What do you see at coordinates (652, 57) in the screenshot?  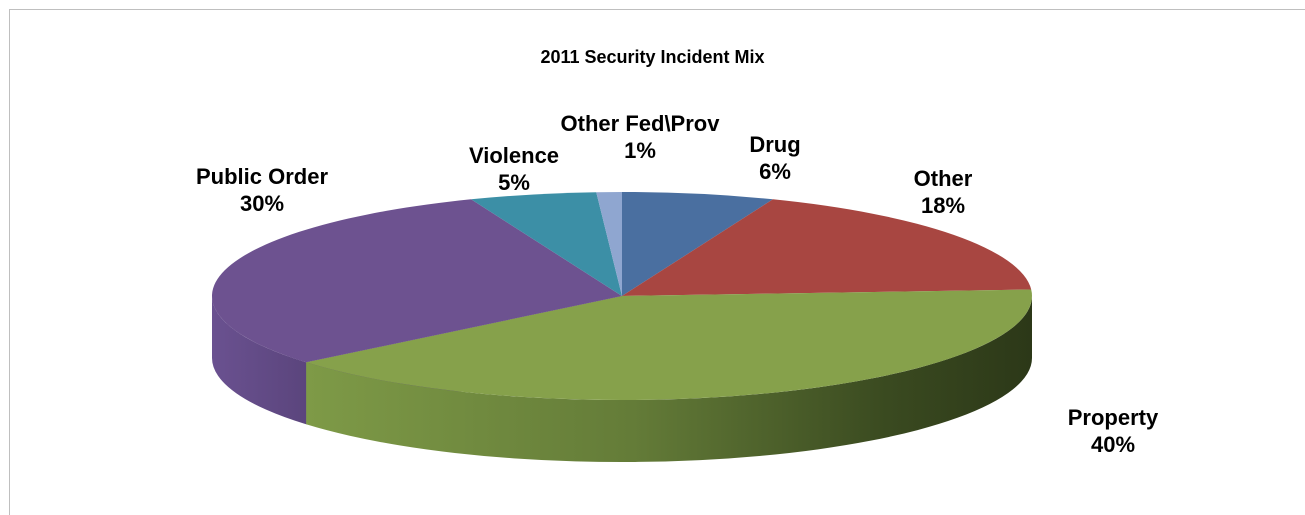 I see `chart-title: 2011 Security Incident Mix` at bounding box center [652, 57].